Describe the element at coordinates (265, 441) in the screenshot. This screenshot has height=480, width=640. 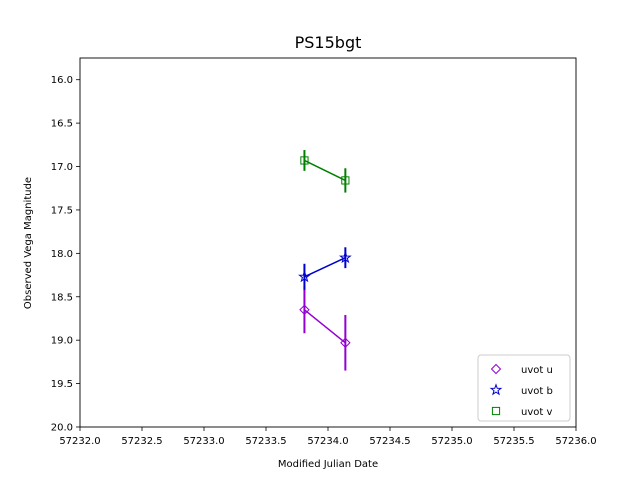
I see `x-tick-label: 57233.5` at that location.